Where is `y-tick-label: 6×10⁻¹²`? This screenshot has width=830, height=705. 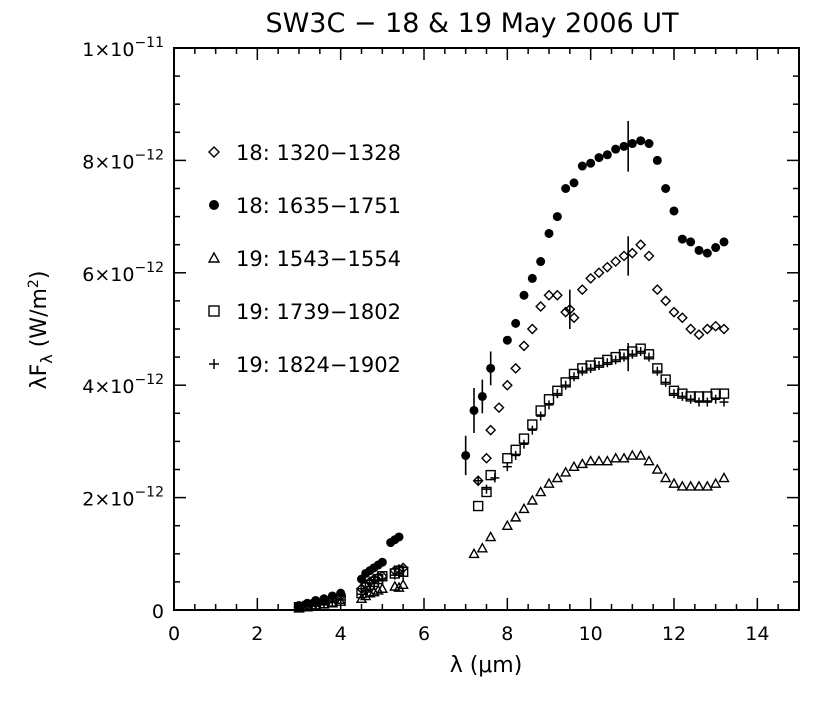
y-tick-label: 6×10⁻¹² is located at coordinates (123, 273).